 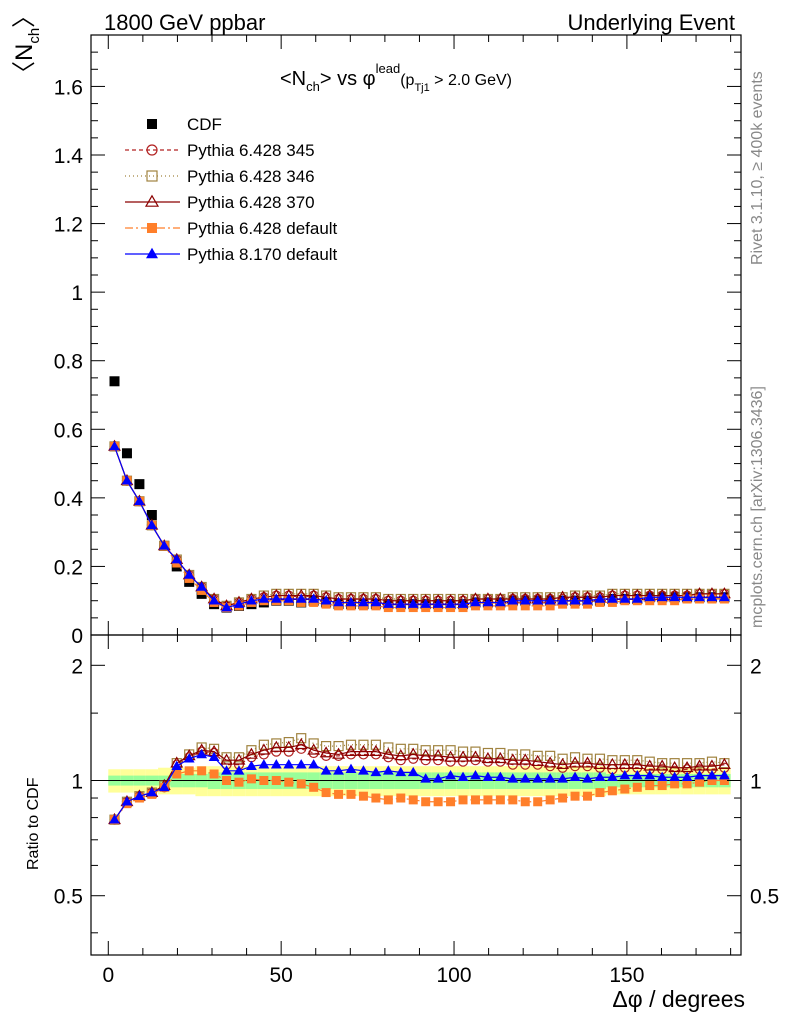 I want to click on title-main: <N, so click(x=293, y=79).